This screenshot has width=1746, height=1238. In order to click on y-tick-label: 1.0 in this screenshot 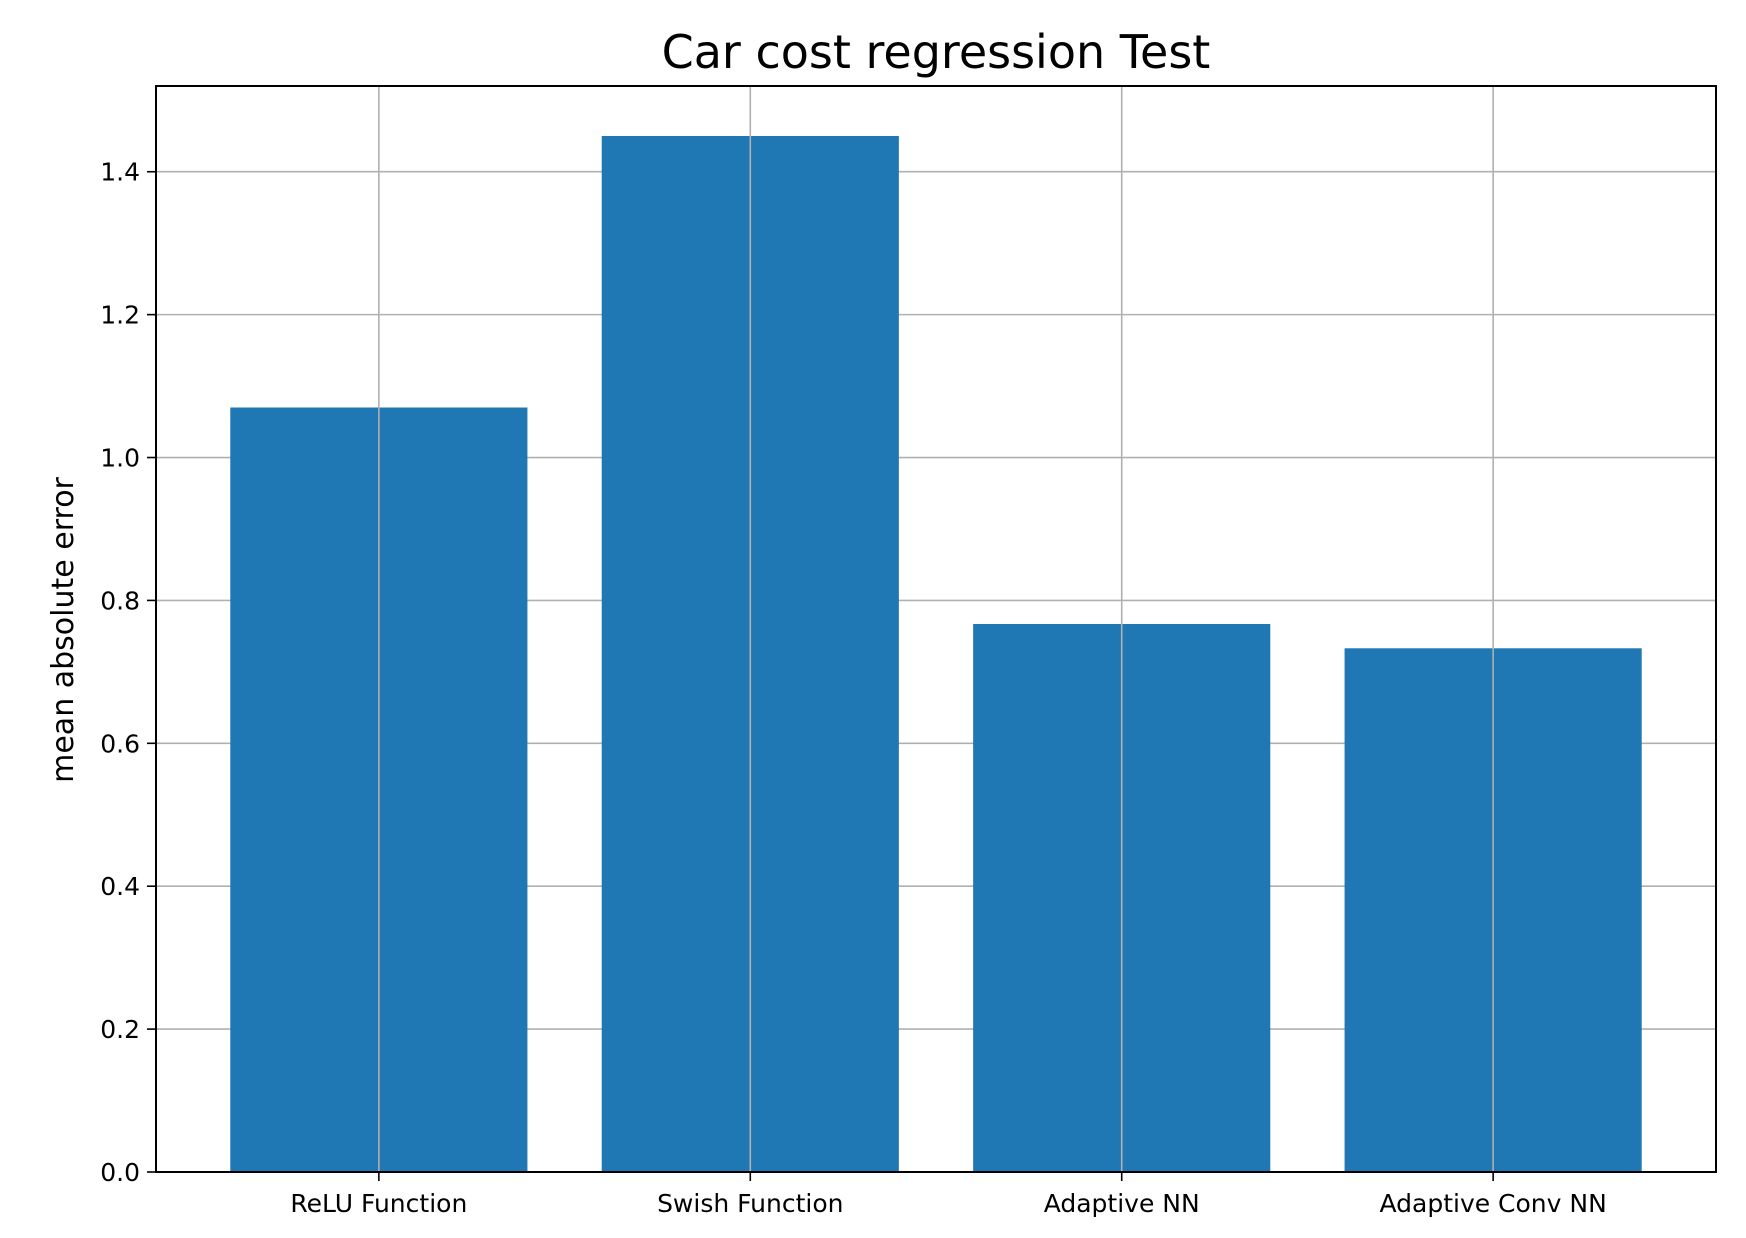, I will do `click(120, 458)`.